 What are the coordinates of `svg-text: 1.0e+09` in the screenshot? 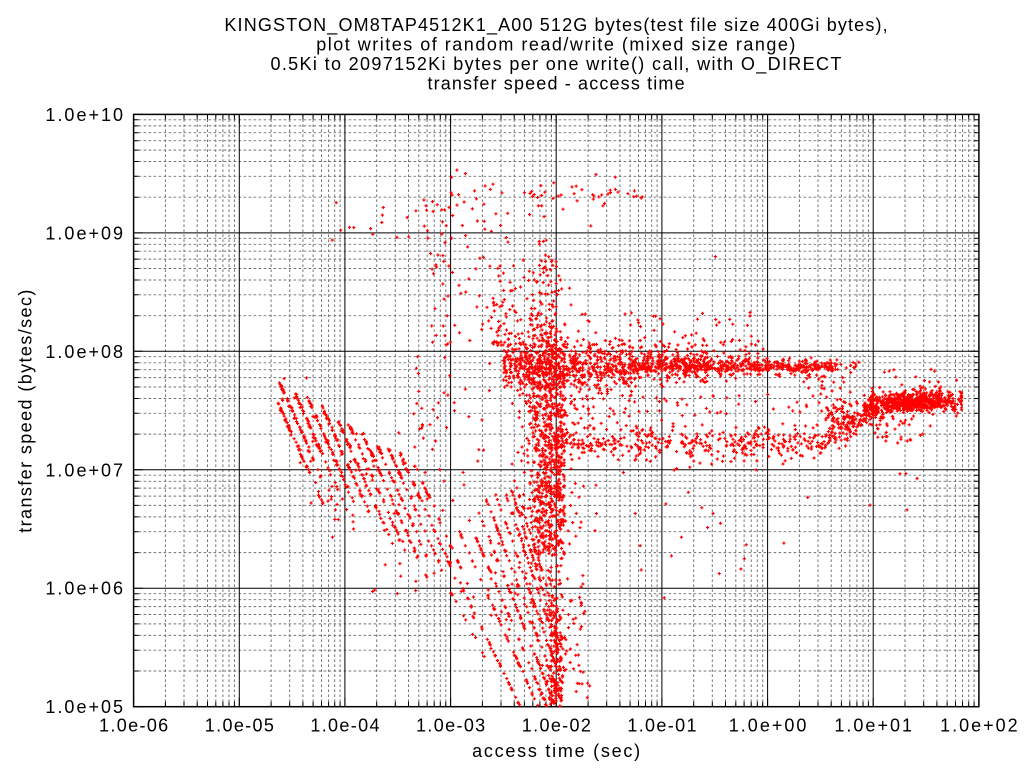 It's located at (85, 233).